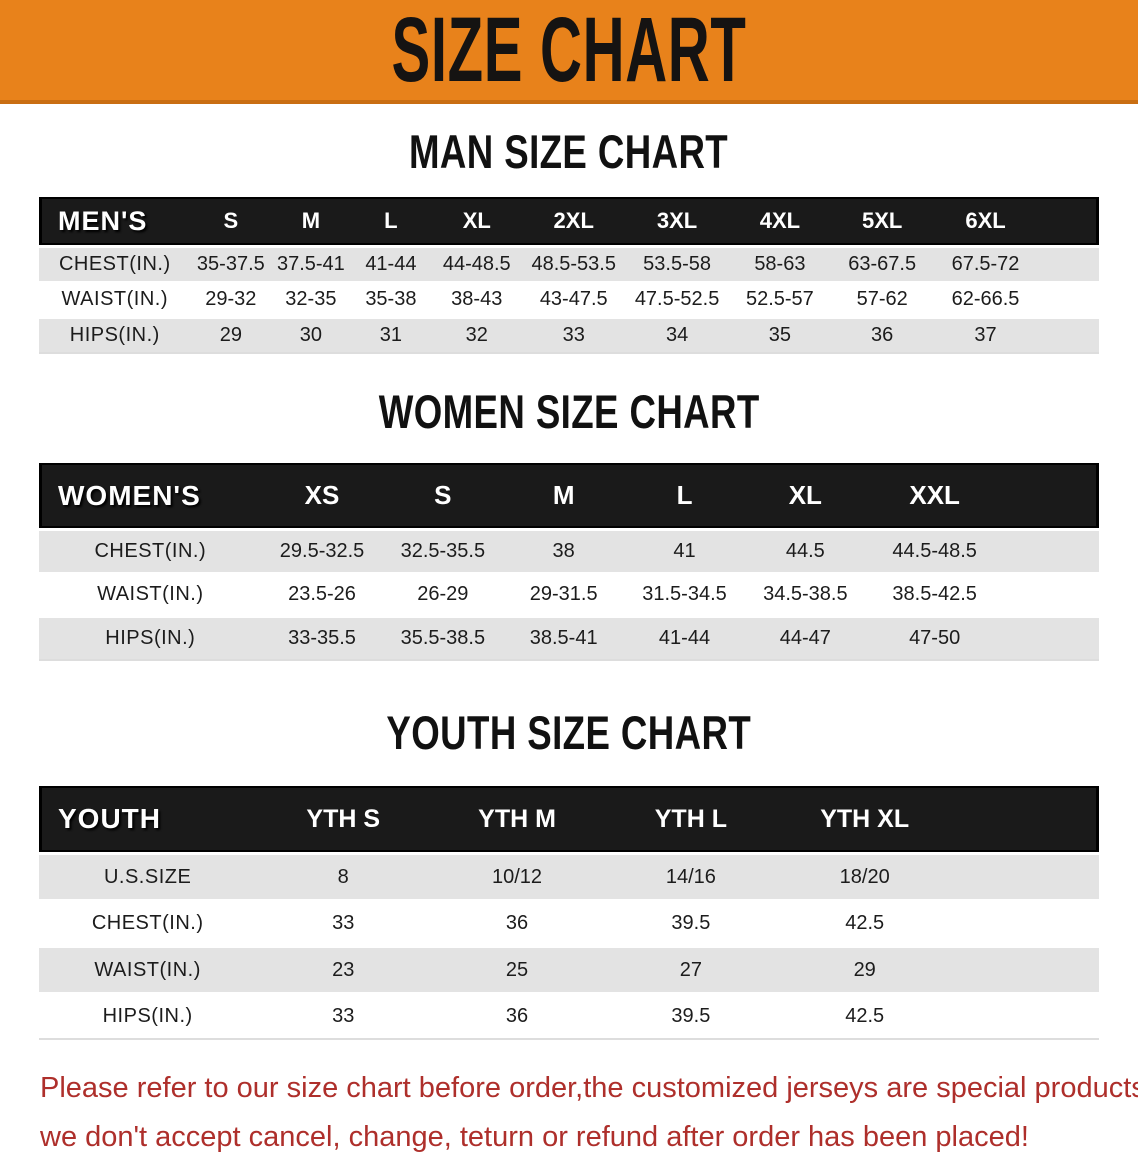 Image resolution: width=1138 pixels, height=1162 pixels. What do you see at coordinates (985, 335) in the screenshot?
I see `size-cell: 37` at bounding box center [985, 335].